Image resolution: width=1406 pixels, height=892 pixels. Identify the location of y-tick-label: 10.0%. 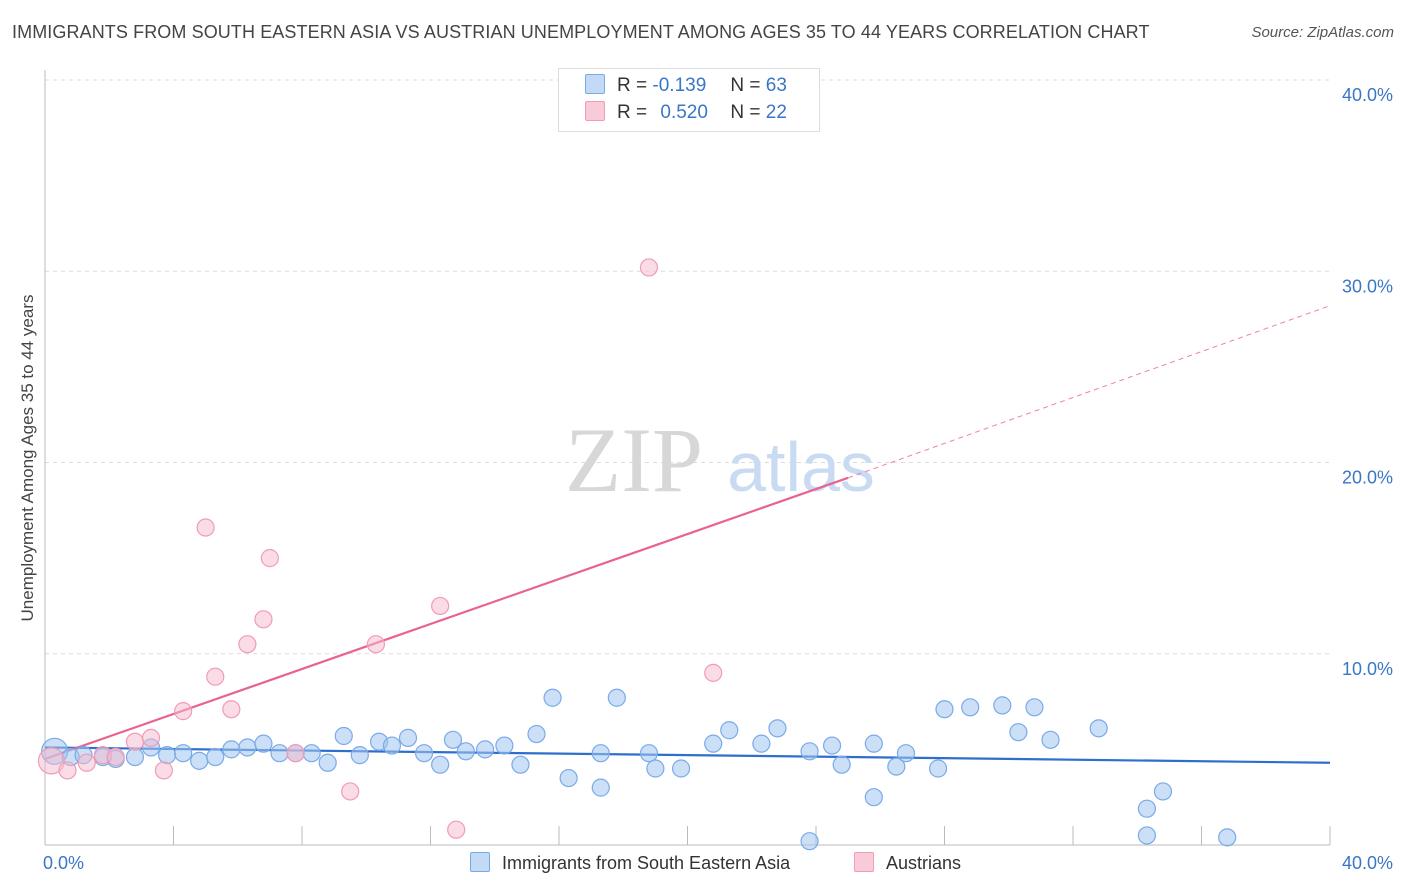
(1367, 669).